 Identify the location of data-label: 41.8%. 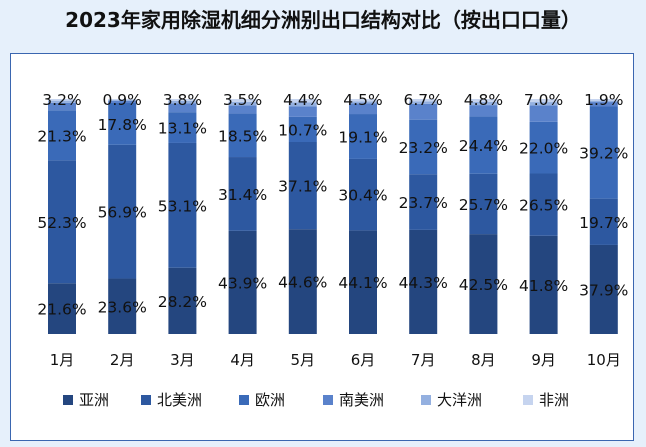
(543, 286).